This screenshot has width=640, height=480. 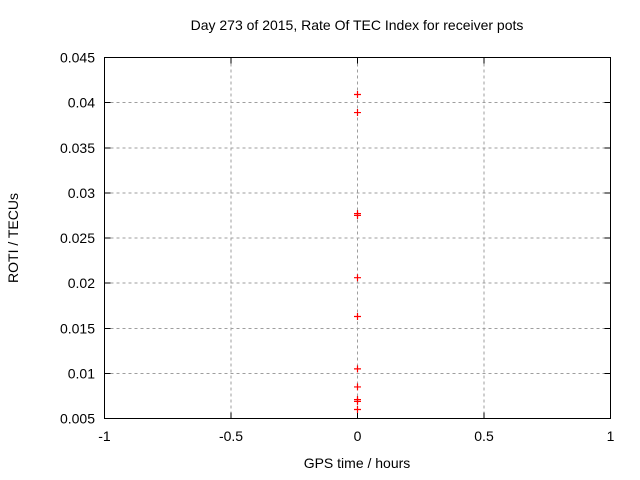 I want to click on y-tick-label: 0.015, so click(x=77, y=328).